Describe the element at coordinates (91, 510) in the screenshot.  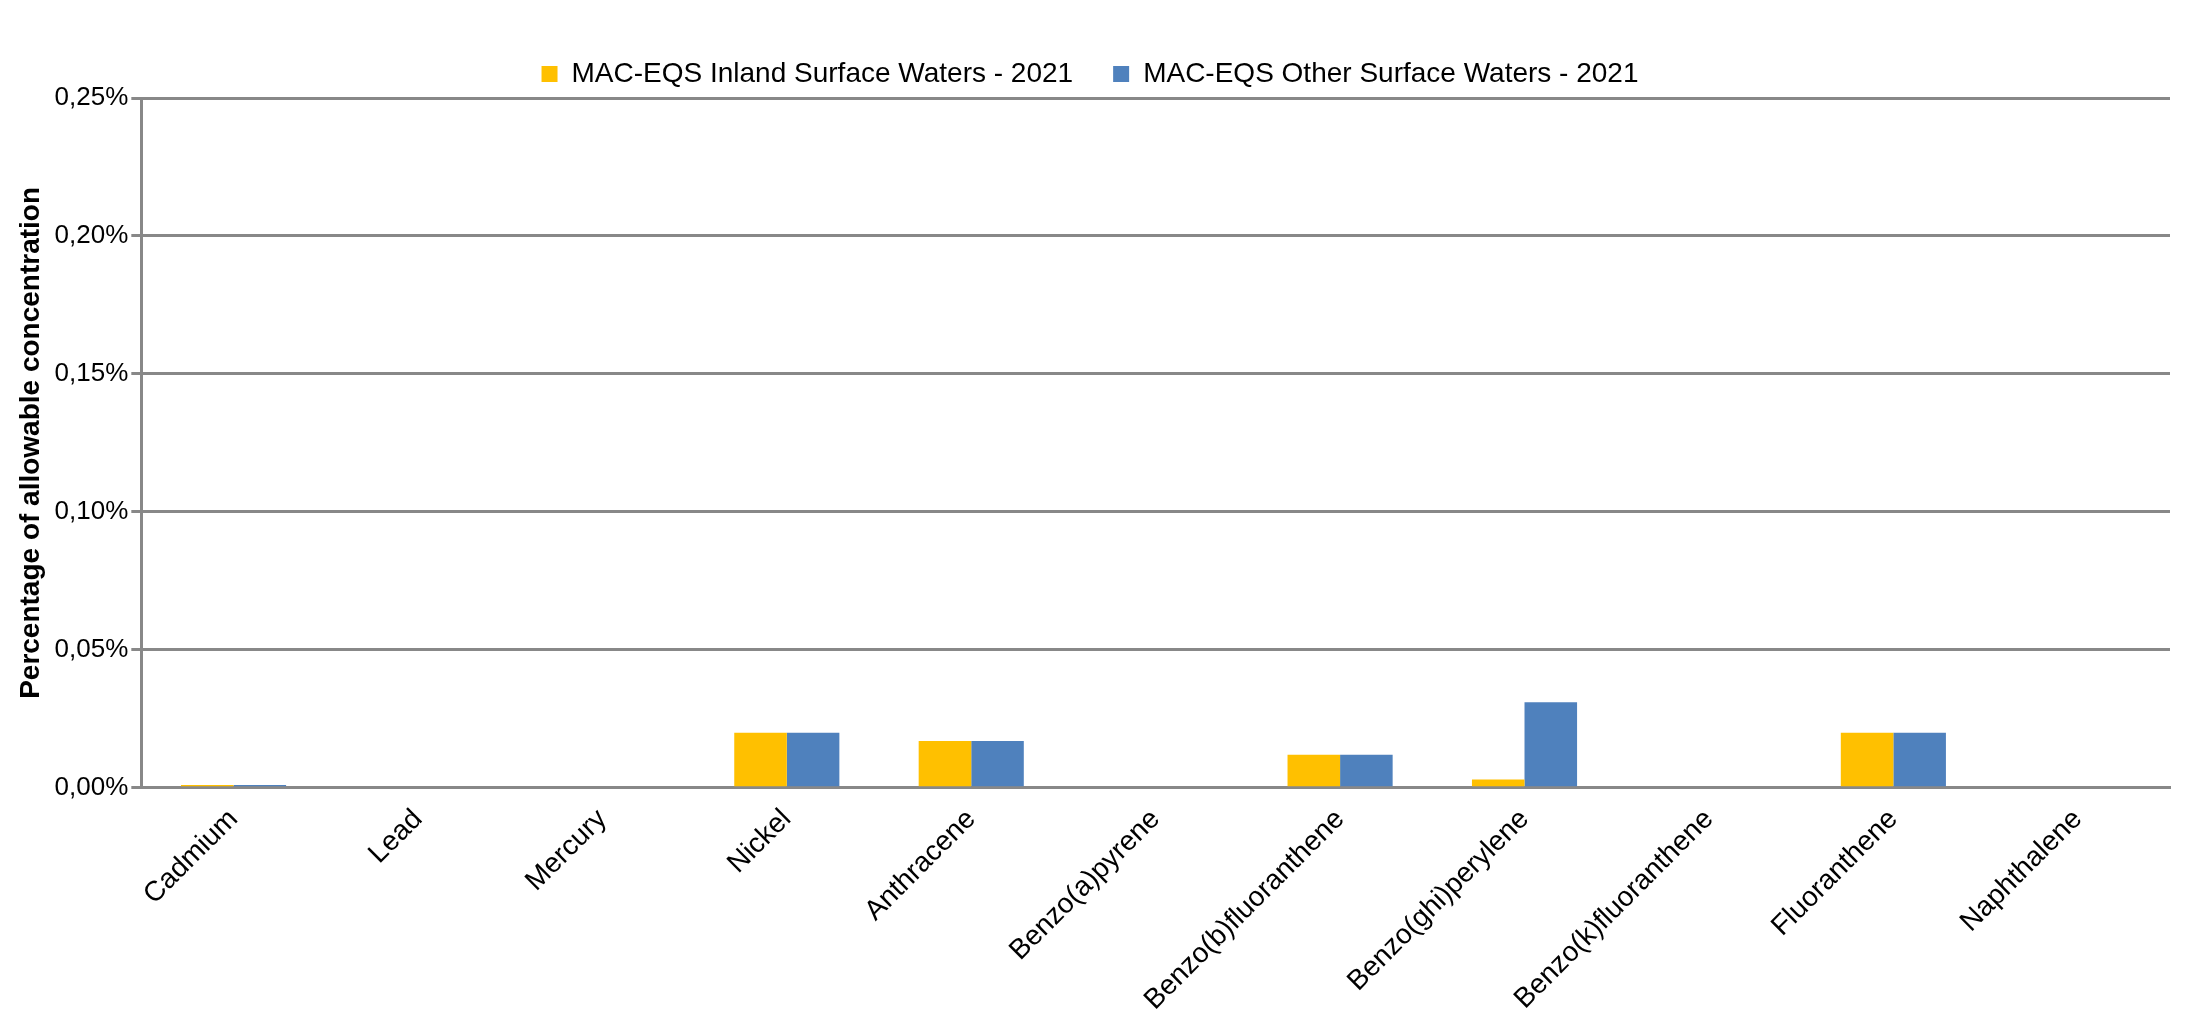
I see `y-tick-label: 0,10%` at that location.